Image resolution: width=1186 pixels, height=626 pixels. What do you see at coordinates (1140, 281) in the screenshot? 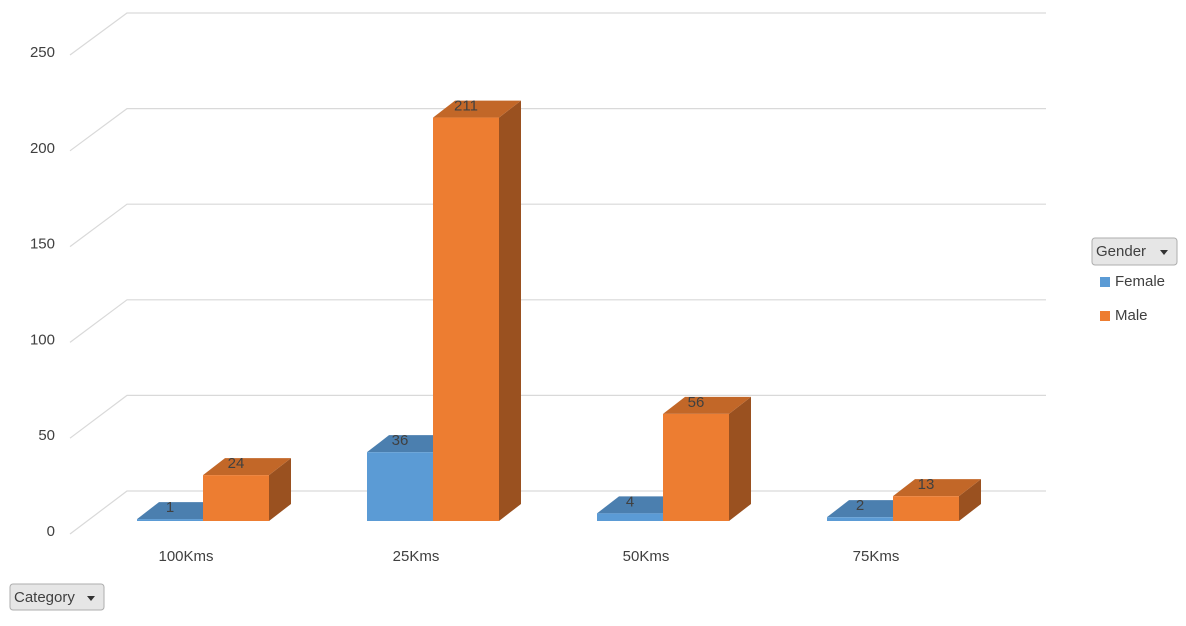
I see `legend-label: Female` at bounding box center [1140, 281].